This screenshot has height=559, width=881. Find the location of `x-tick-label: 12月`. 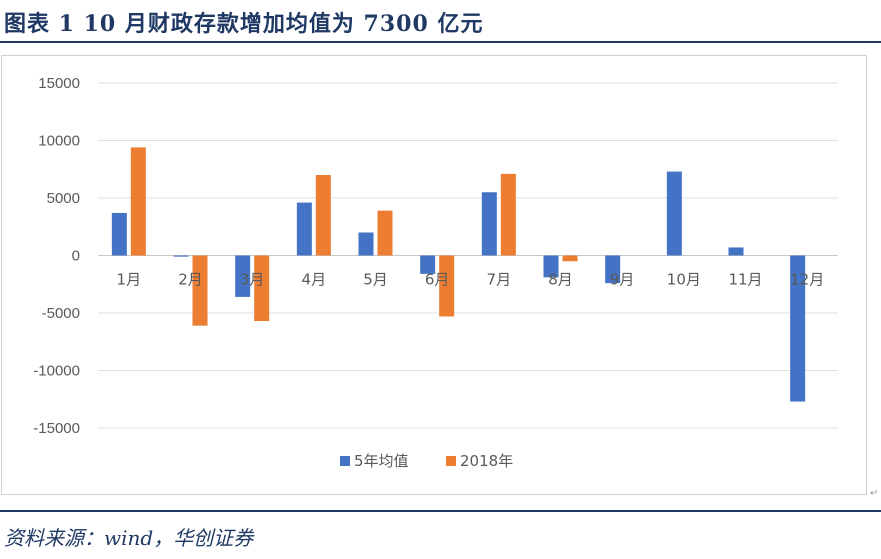

x-tick-label: 12月 is located at coordinates (807, 280).